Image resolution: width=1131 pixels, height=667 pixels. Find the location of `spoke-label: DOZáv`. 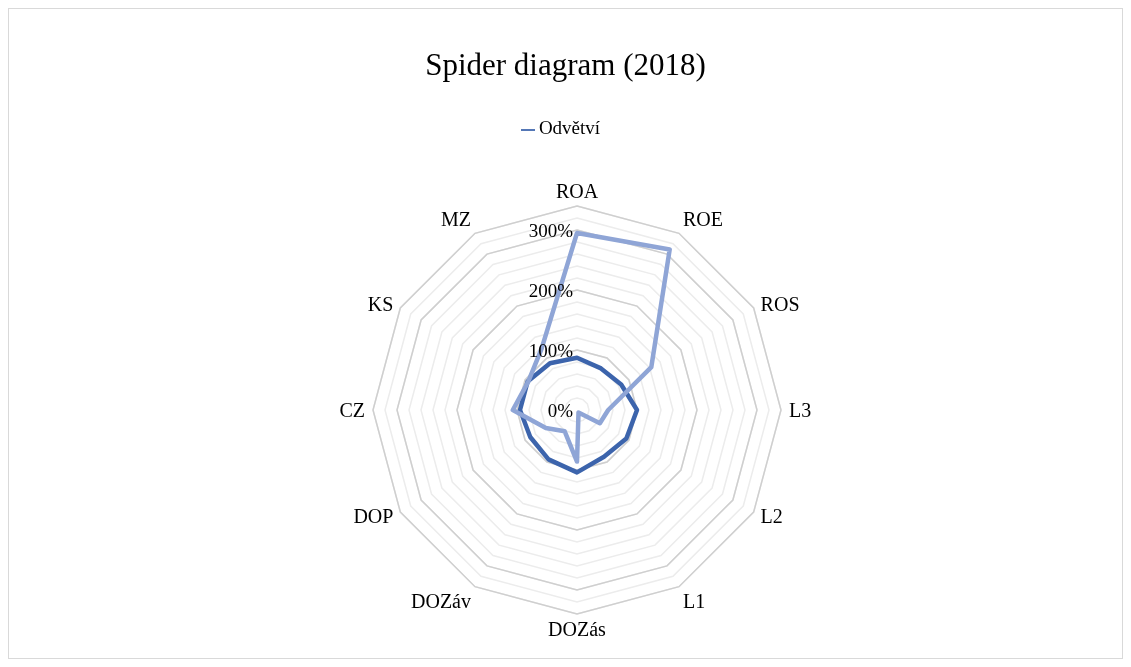

spoke-label: DOZáv is located at coordinates (441, 600).